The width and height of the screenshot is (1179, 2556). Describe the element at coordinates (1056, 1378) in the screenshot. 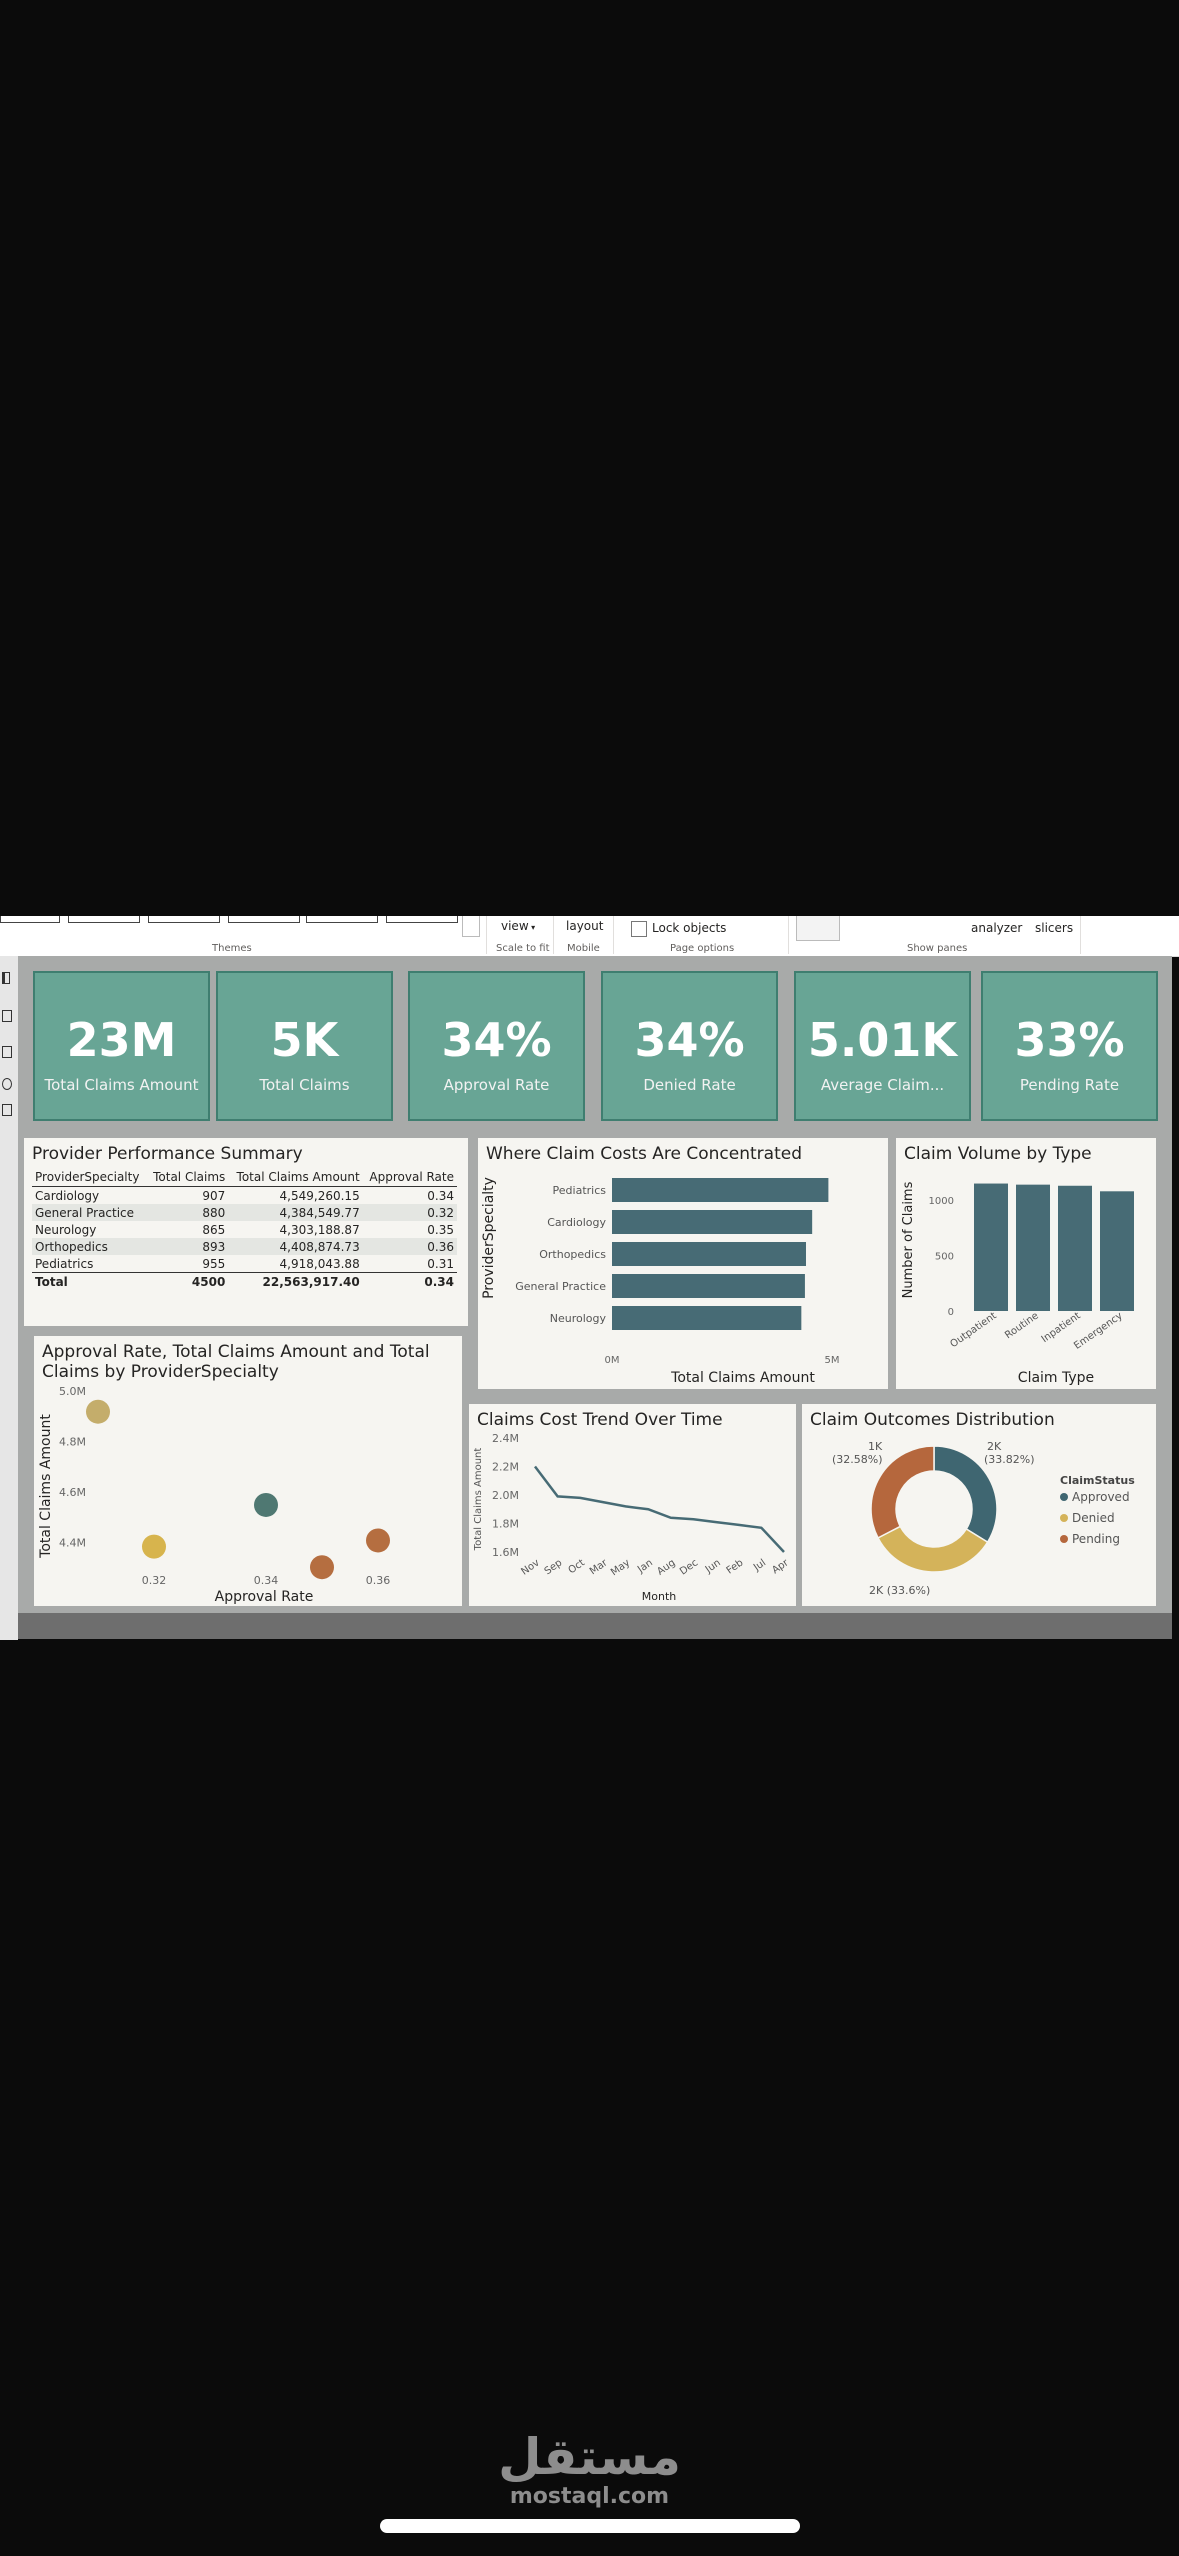

I see `x-axis-title: Claim Type` at that location.